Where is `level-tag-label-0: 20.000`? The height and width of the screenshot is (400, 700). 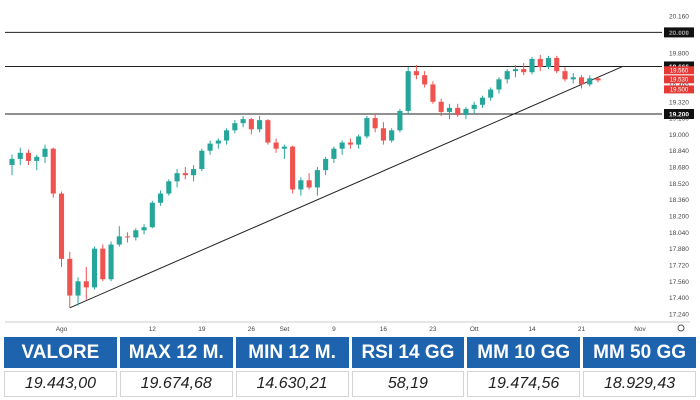 level-tag-label-0: 20.000 is located at coordinates (679, 33).